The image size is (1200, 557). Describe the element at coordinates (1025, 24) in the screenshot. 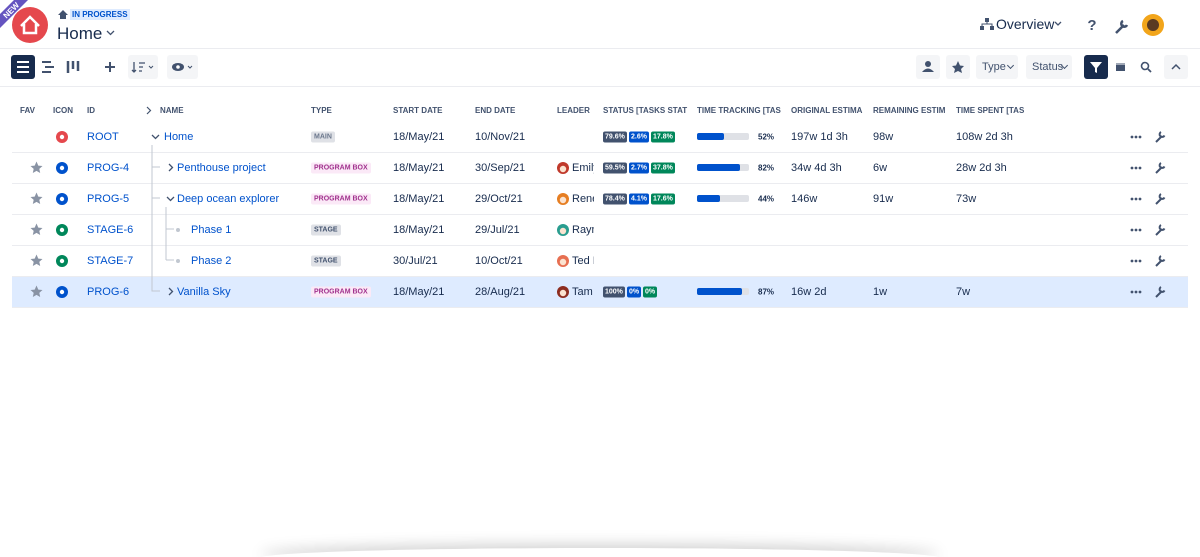

I see `view-switcher: Overview` at that location.